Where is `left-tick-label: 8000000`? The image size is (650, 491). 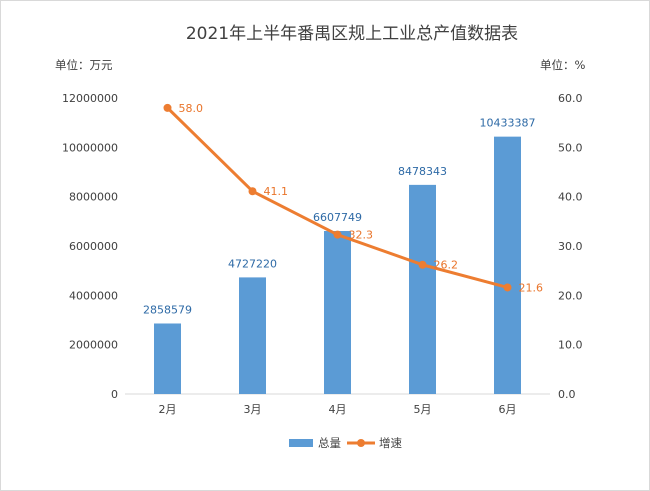
left-tick-label: 8000000 is located at coordinates (93, 197).